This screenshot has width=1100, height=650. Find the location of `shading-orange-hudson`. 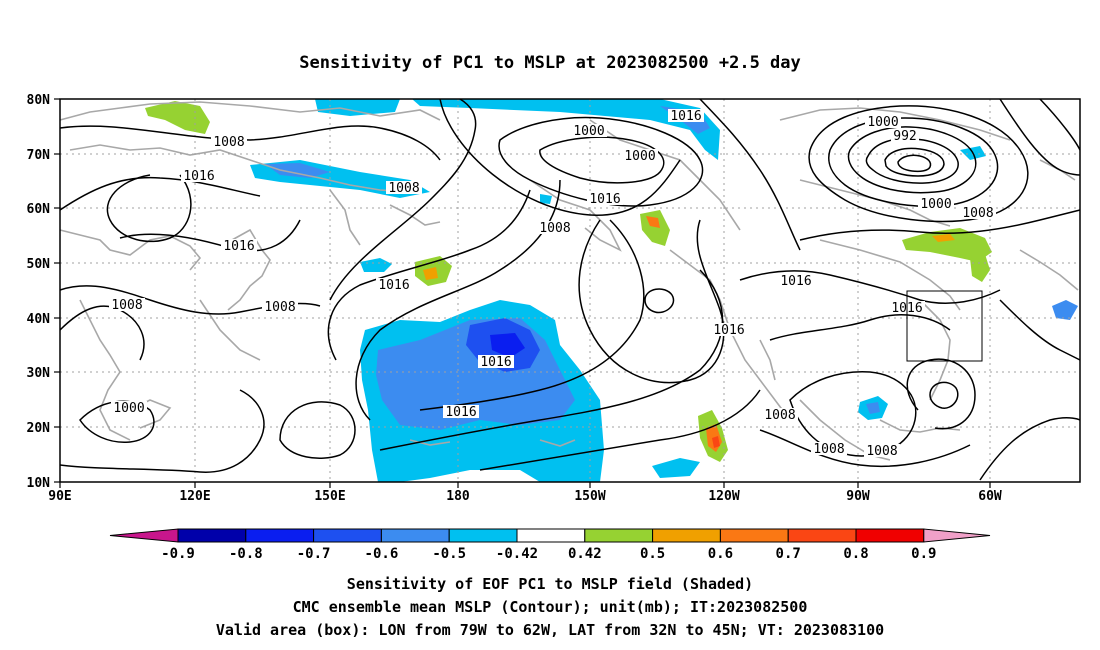

shading-orange-hudson is located at coordinates (943, 238).